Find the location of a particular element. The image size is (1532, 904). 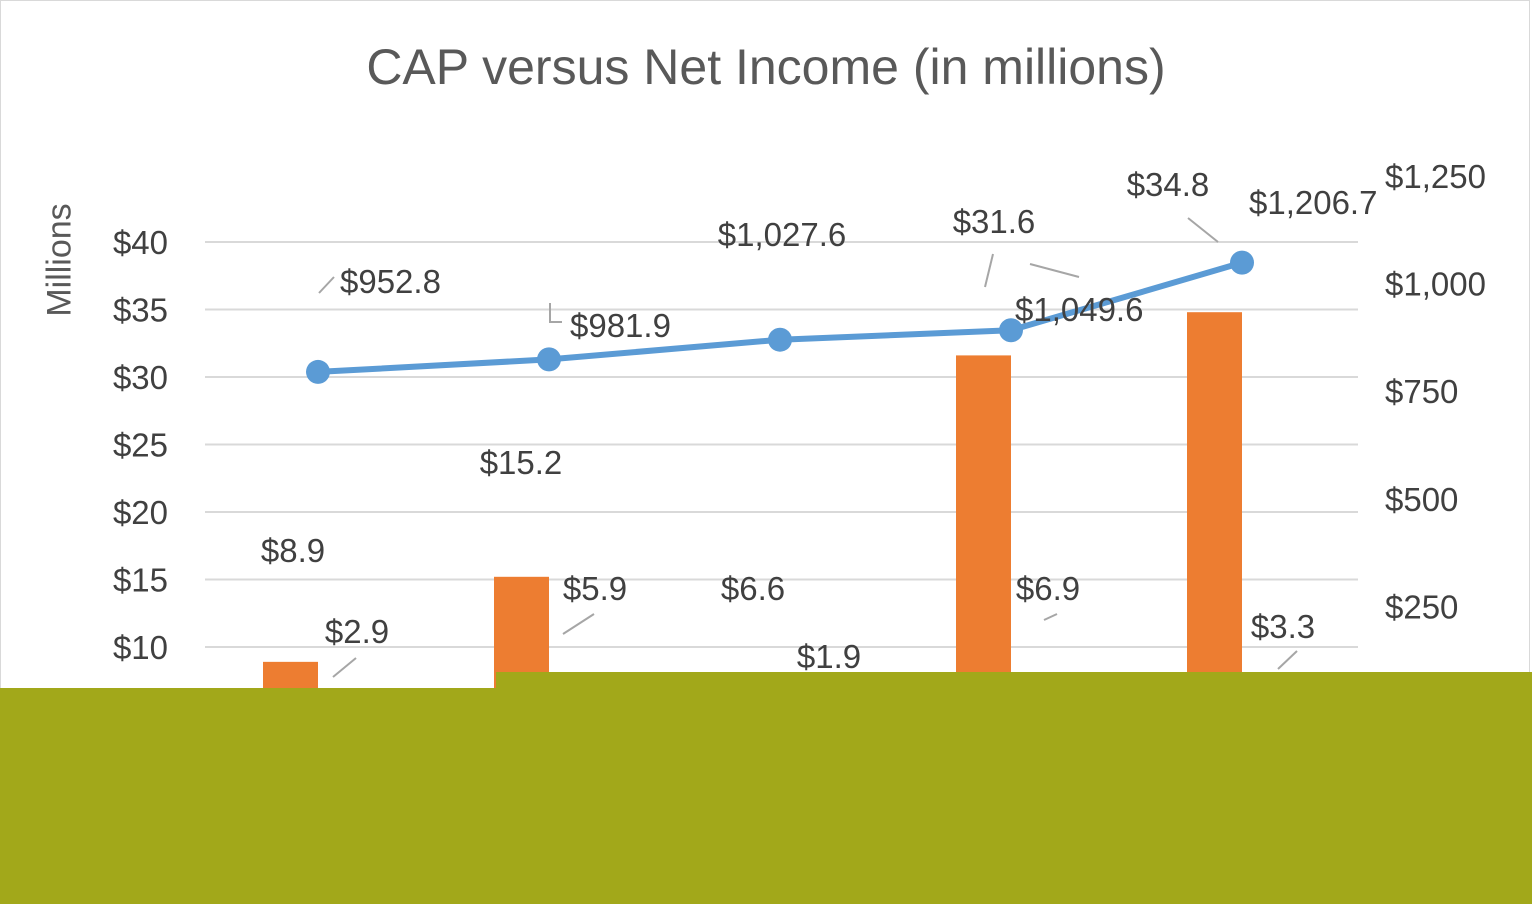

y-tick-label: $40 is located at coordinates (140, 242).